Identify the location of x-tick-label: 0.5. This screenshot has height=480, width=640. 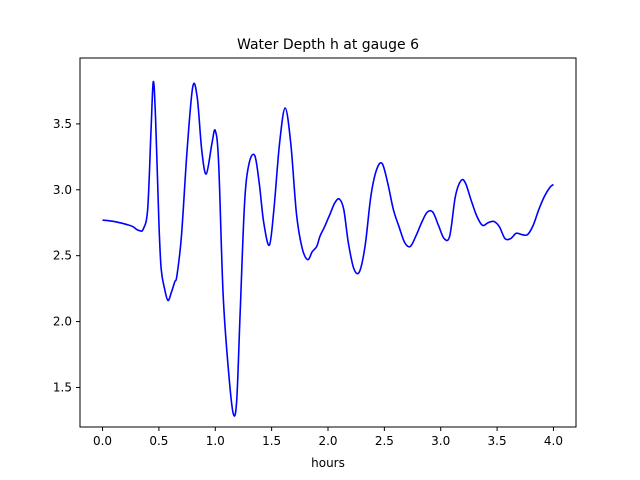
(158, 441).